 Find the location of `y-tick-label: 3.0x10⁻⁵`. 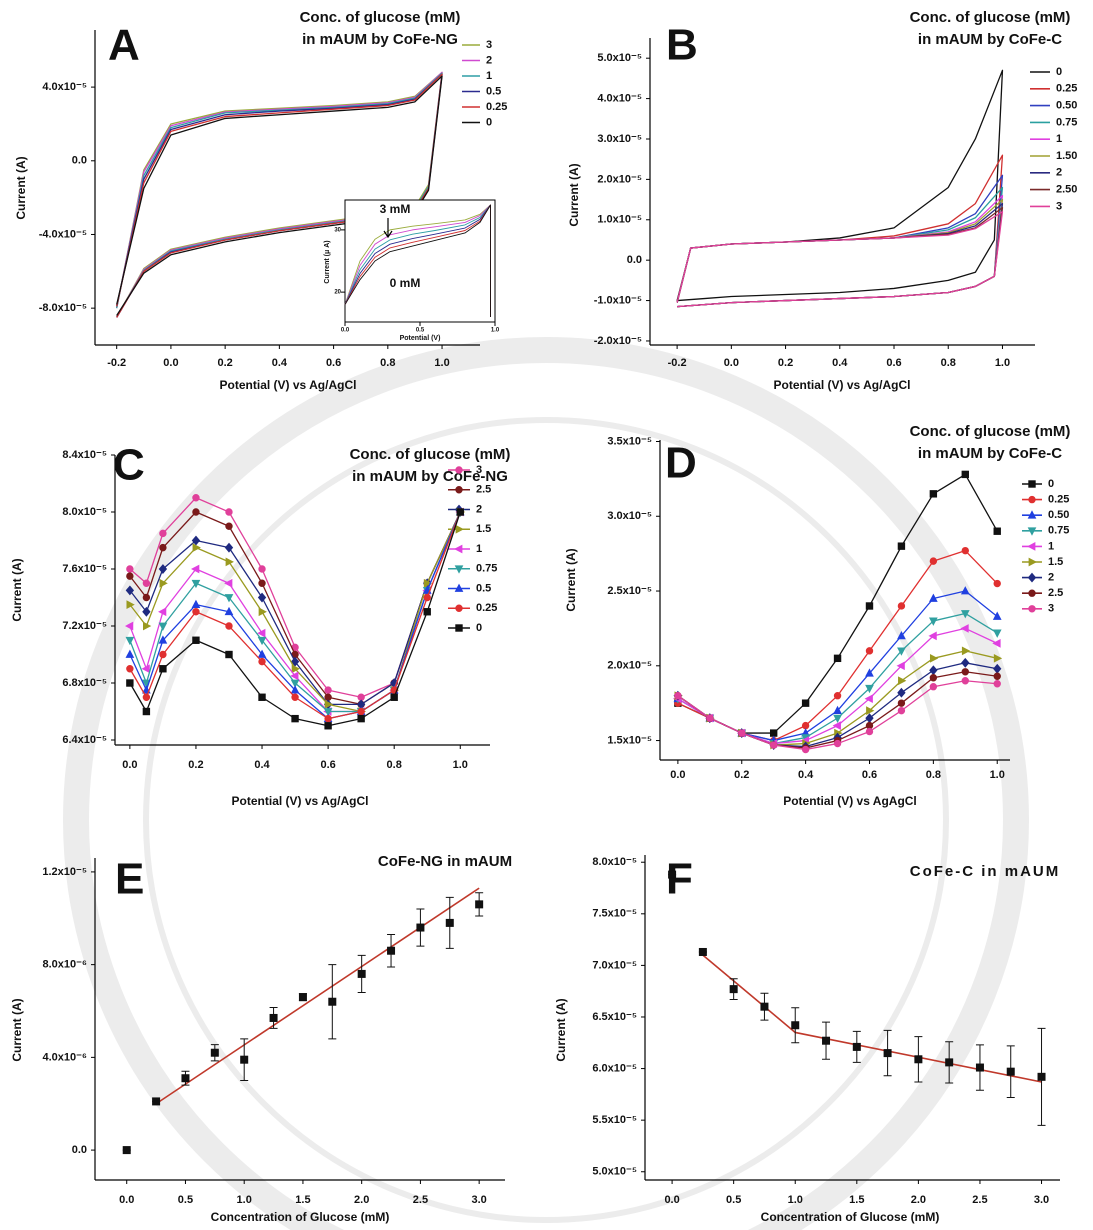

y-tick-label: 3.0x10⁻⁵ is located at coordinates (619, 139).